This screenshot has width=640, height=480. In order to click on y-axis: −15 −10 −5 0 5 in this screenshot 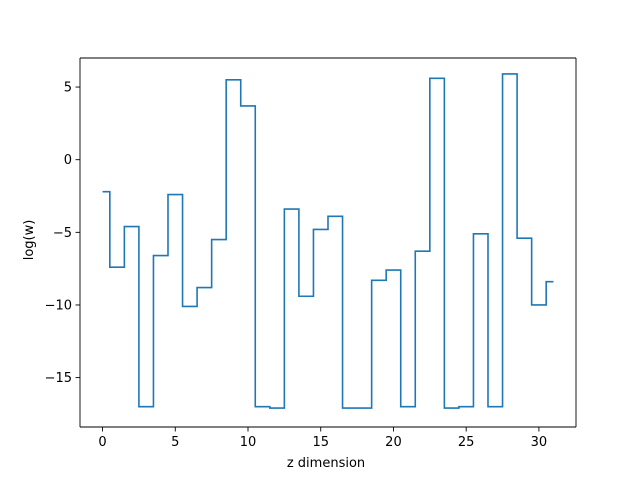, I will do `click(62, 233)`.